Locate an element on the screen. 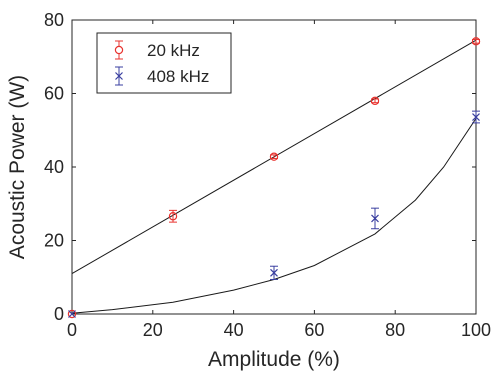 This screenshot has width=495, height=379. x-tick-label: 60 is located at coordinates (314, 330).